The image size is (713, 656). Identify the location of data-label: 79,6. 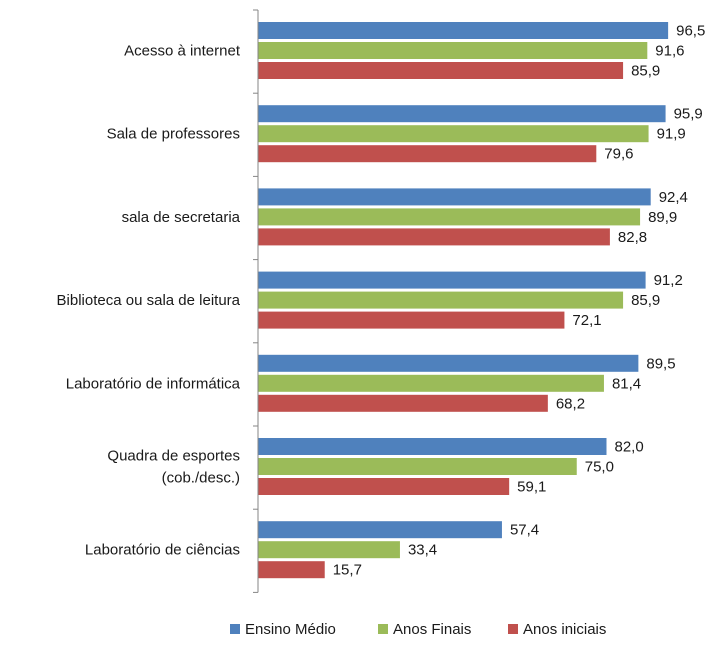
(618, 154).